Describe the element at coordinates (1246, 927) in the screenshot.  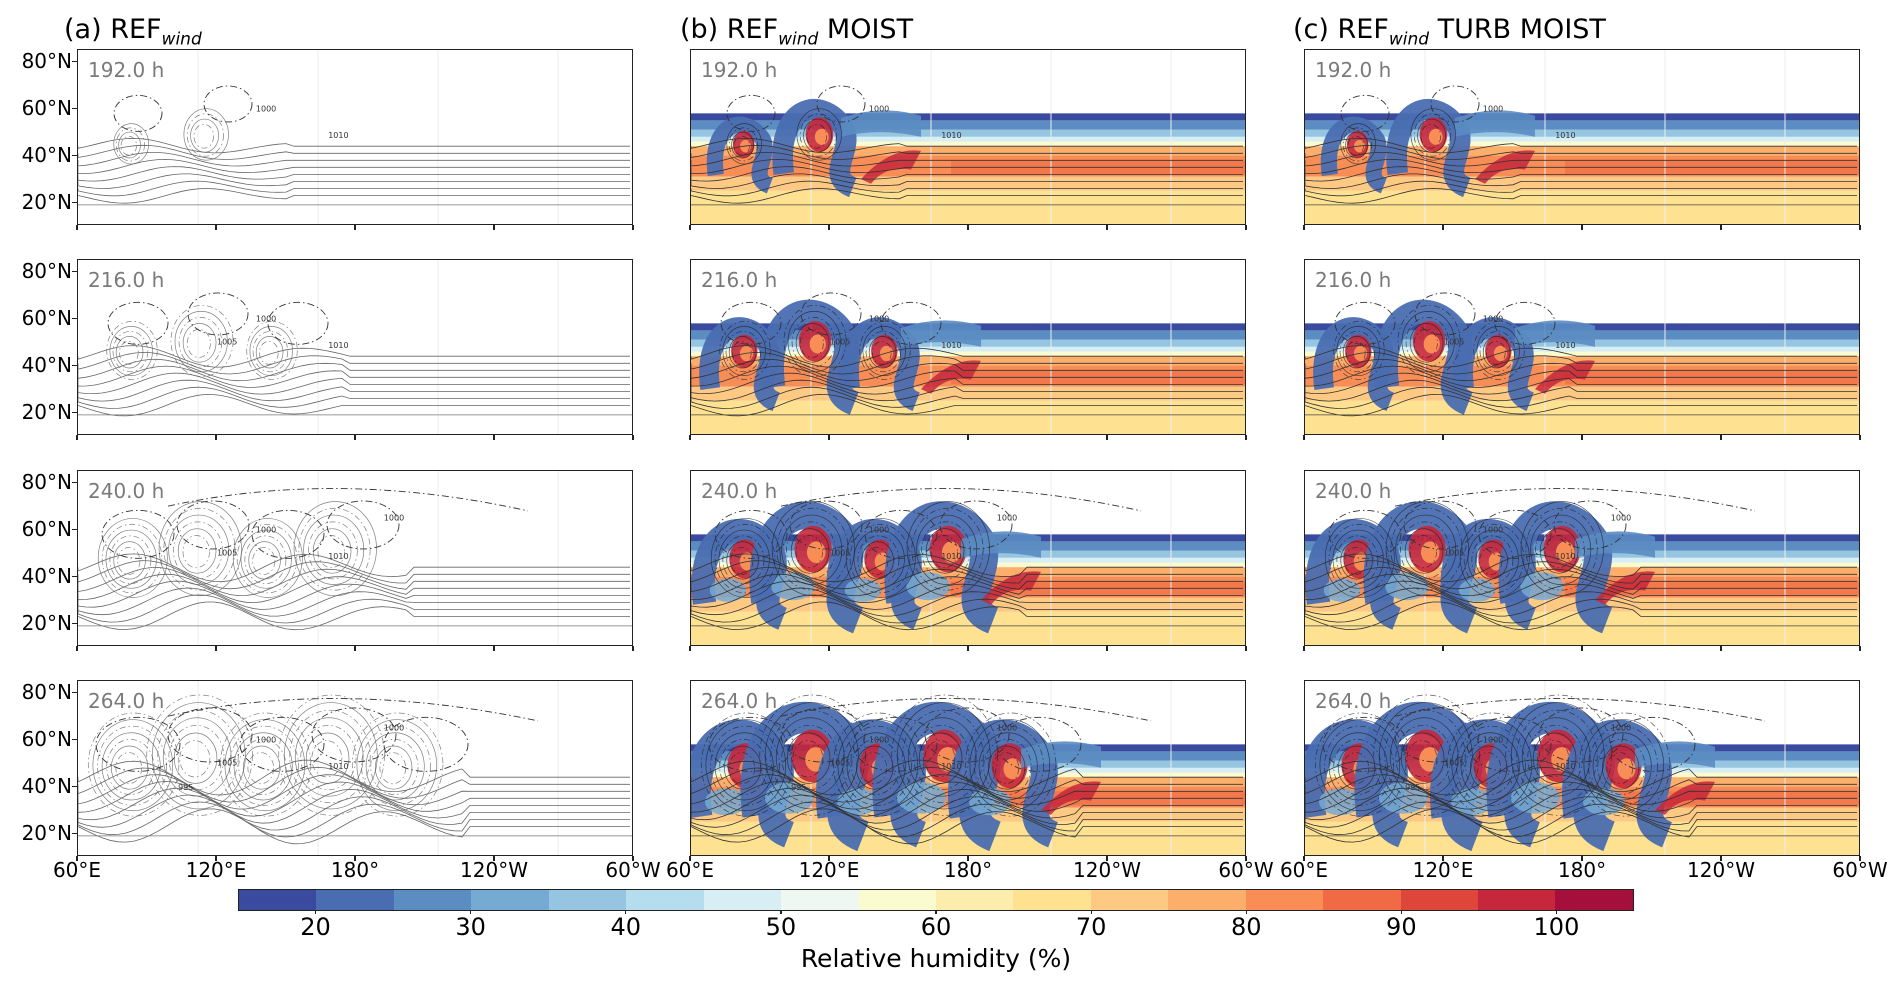
I see `colorbar-tick-label: 80` at that location.